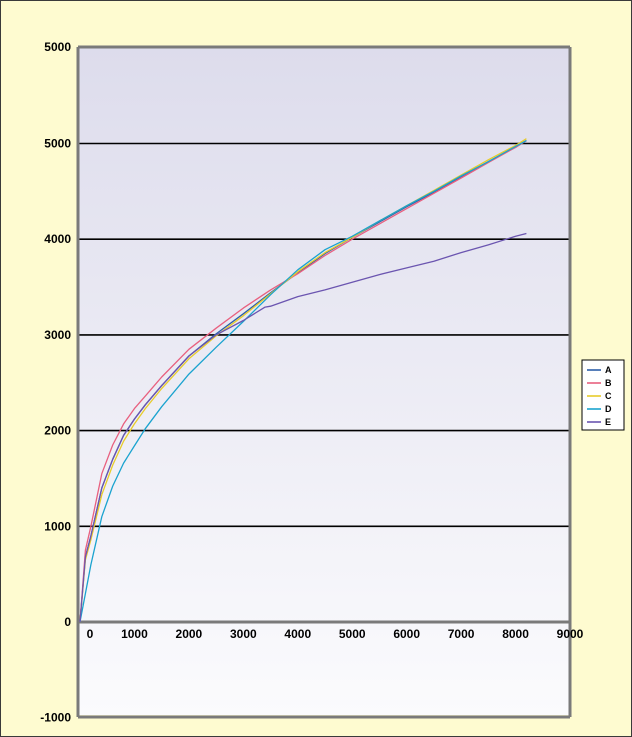 This screenshot has height=737, width=632. I want to click on x-tick-label: 1000, so click(134, 634).